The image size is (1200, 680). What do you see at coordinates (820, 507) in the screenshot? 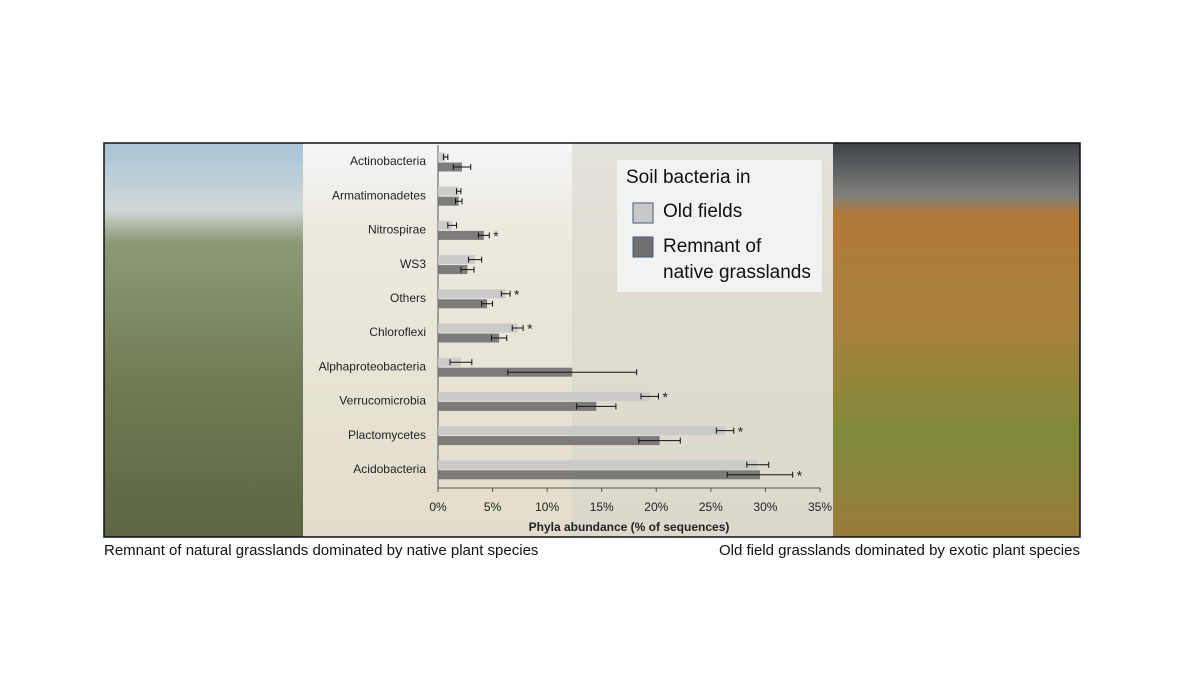
I see `x-tick-label: 35%` at bounding box center [820, 507].